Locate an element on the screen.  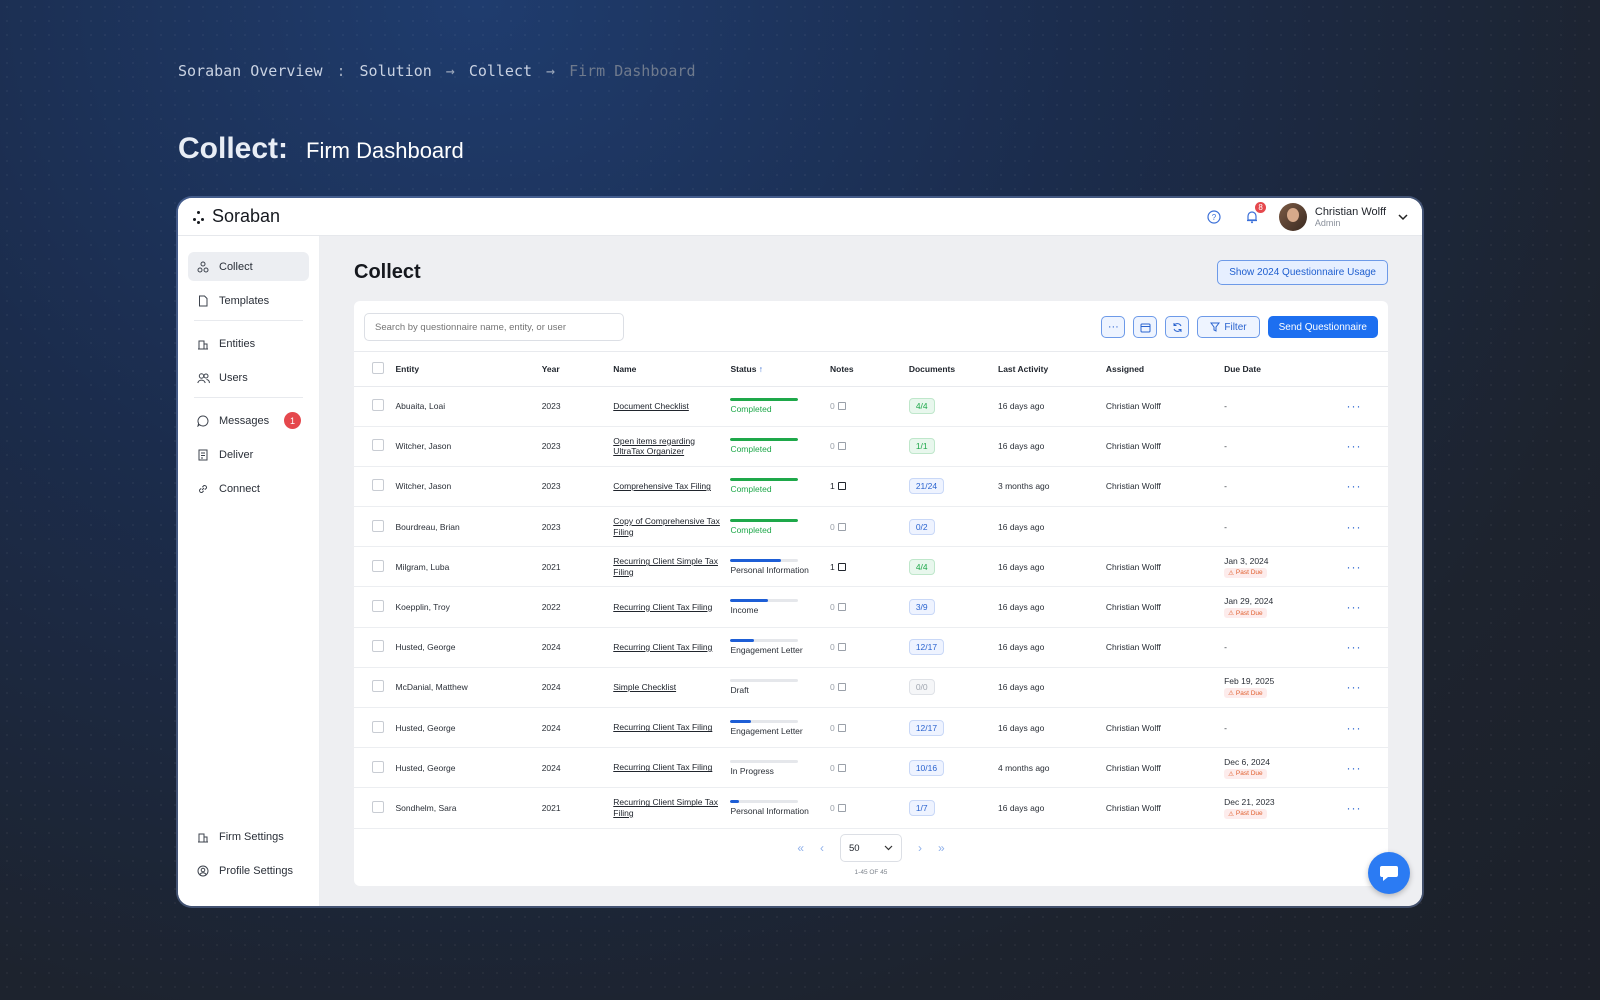
sidebar-item-deliver: Deliver is located at coordinates (248, 454).